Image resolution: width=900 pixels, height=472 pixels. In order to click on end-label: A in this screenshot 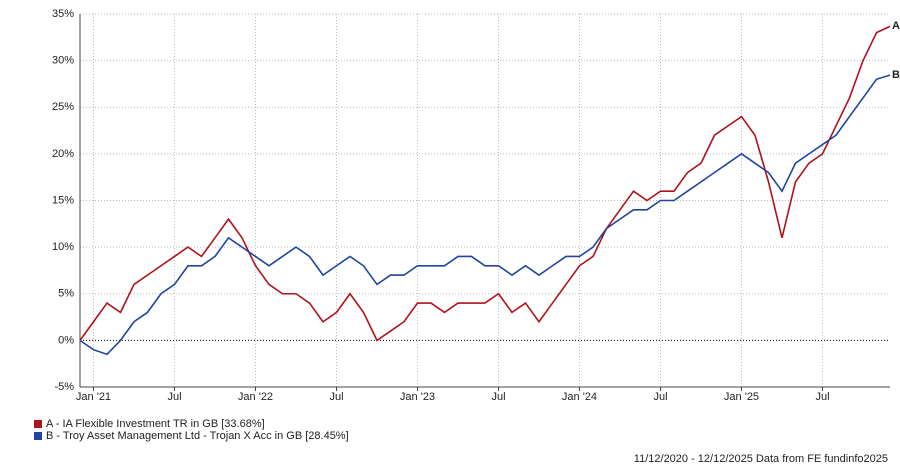, I will do `click(896, 26)`.